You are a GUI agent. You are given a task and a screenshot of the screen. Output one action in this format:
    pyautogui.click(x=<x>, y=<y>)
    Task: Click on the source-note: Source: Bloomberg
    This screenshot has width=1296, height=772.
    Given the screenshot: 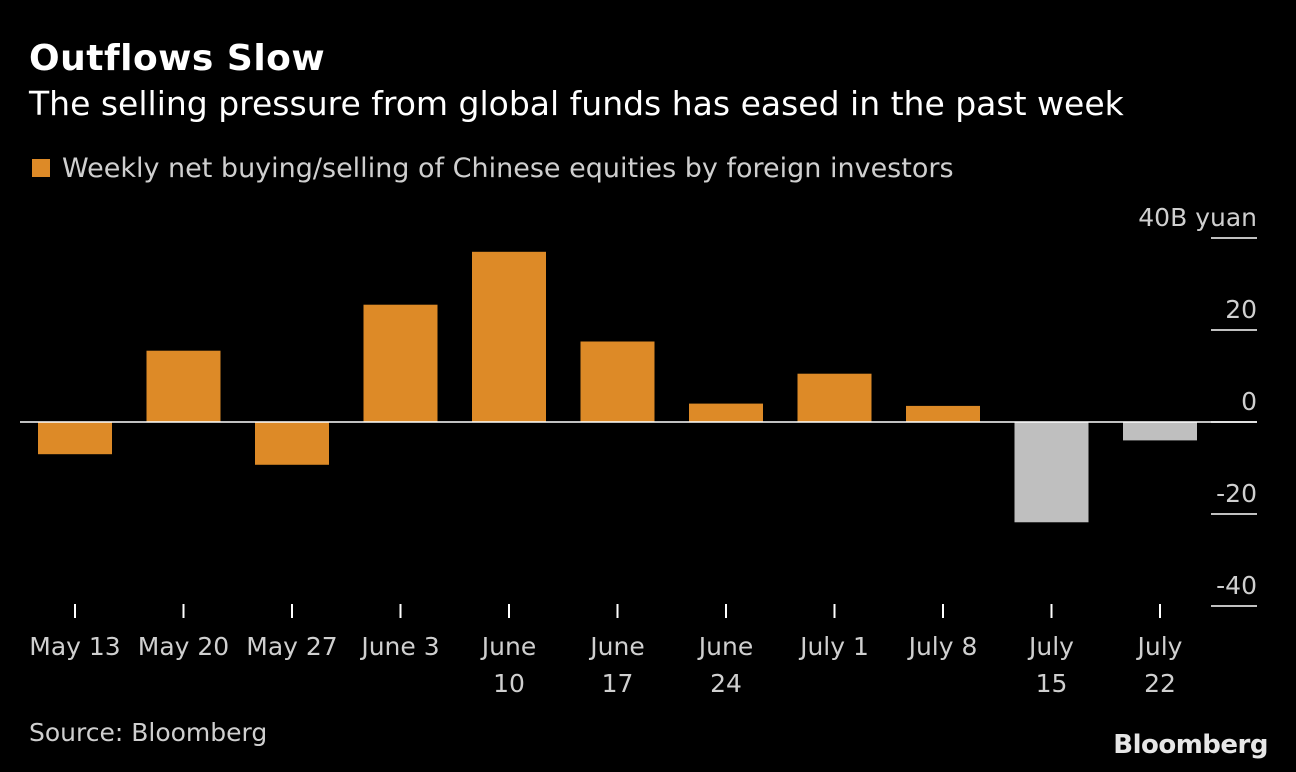 What is the action you would take?
    pyautogui.click(x=148, y=732)
    